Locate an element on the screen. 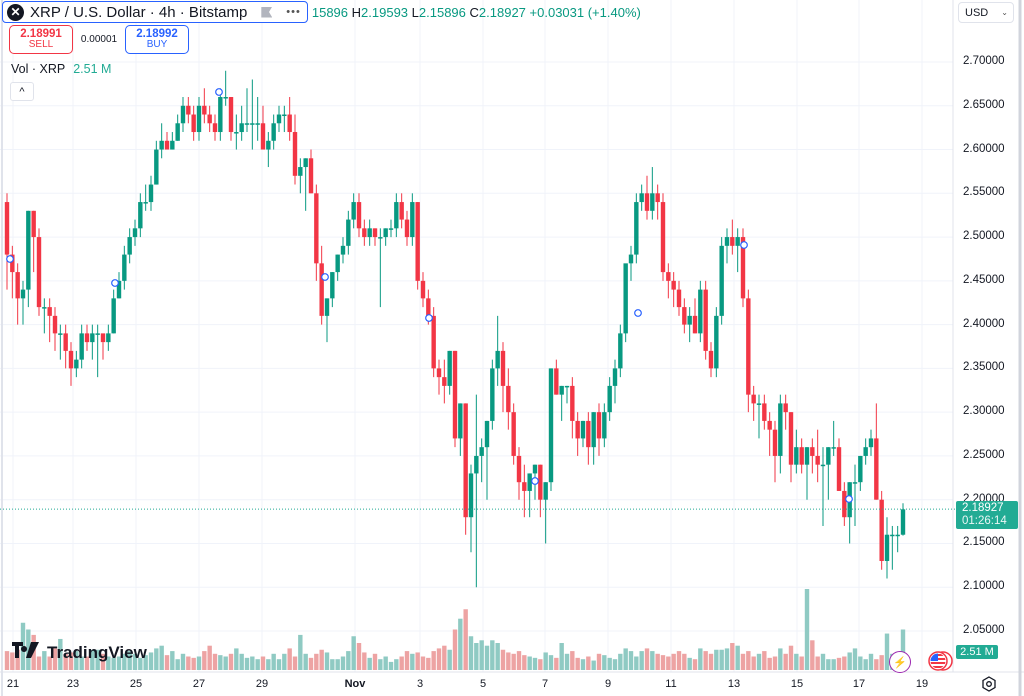 The height and width of the screenshot is (696, 1024). time-tick-label: Nov is located at coordinates (355, 684).